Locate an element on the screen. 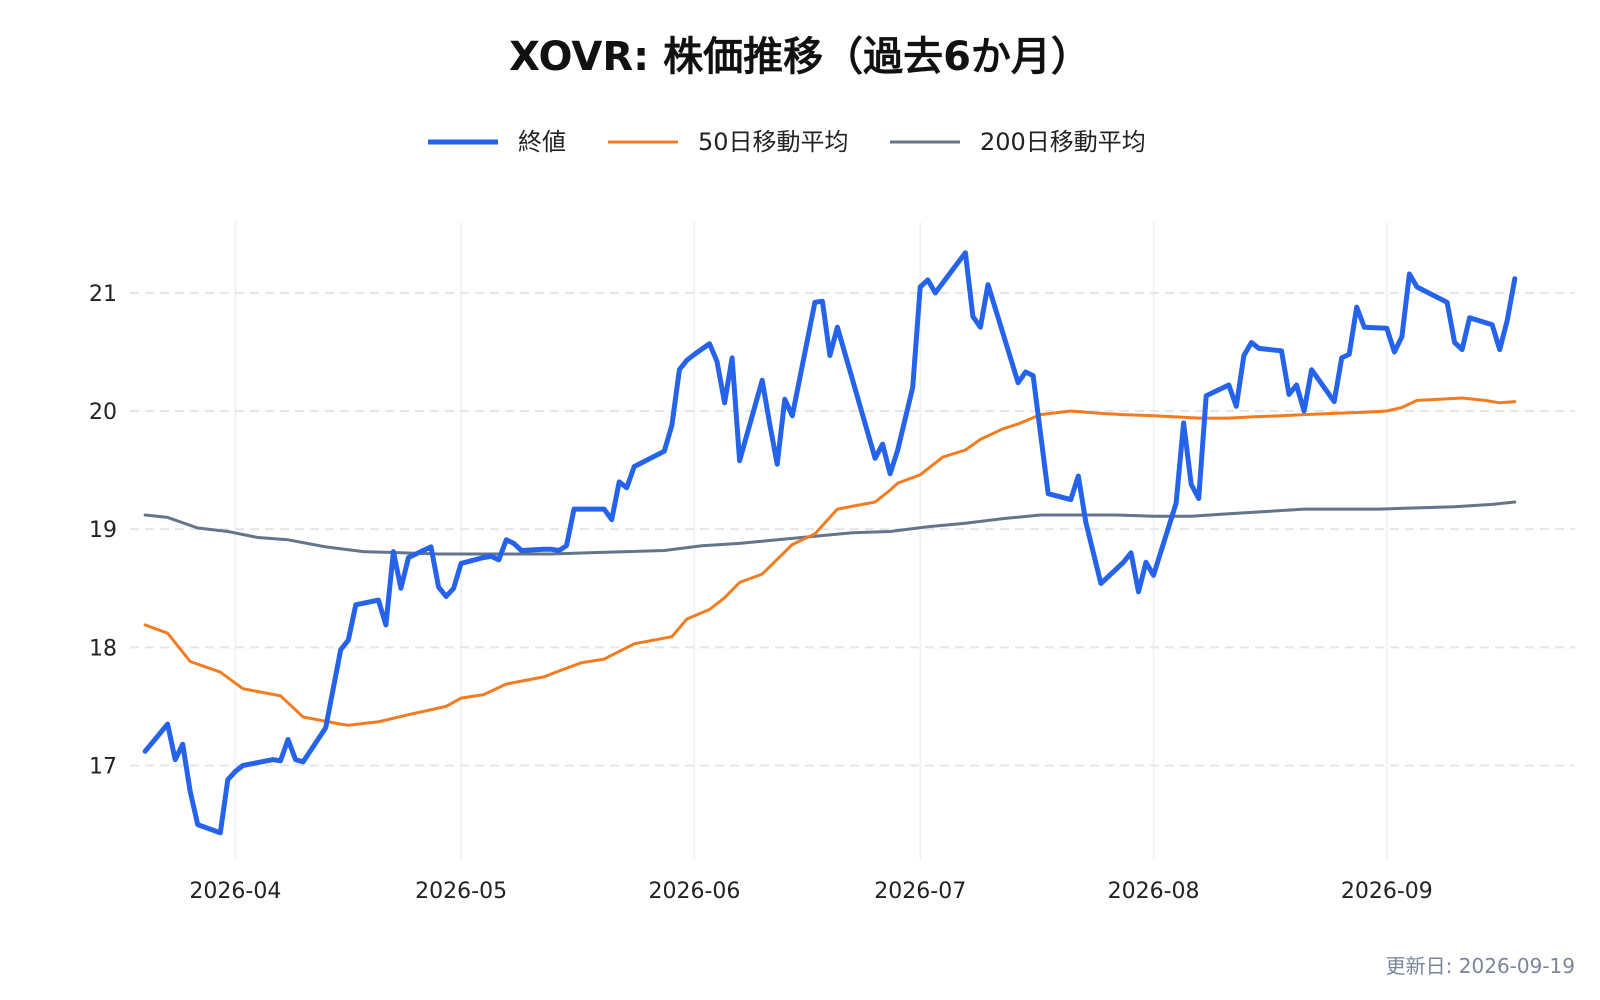  x-tick-label: 2026-06 is located at coordinates (694, 891).